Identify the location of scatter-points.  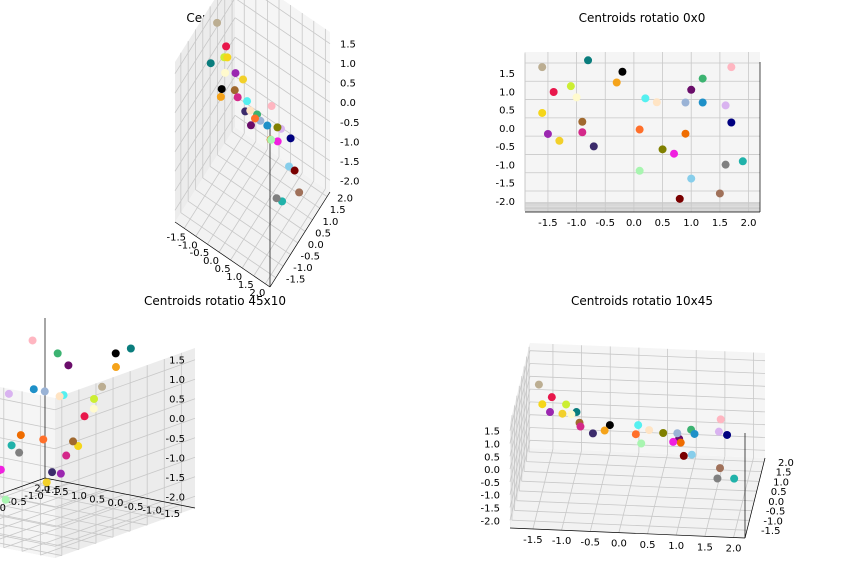
(67, 420).